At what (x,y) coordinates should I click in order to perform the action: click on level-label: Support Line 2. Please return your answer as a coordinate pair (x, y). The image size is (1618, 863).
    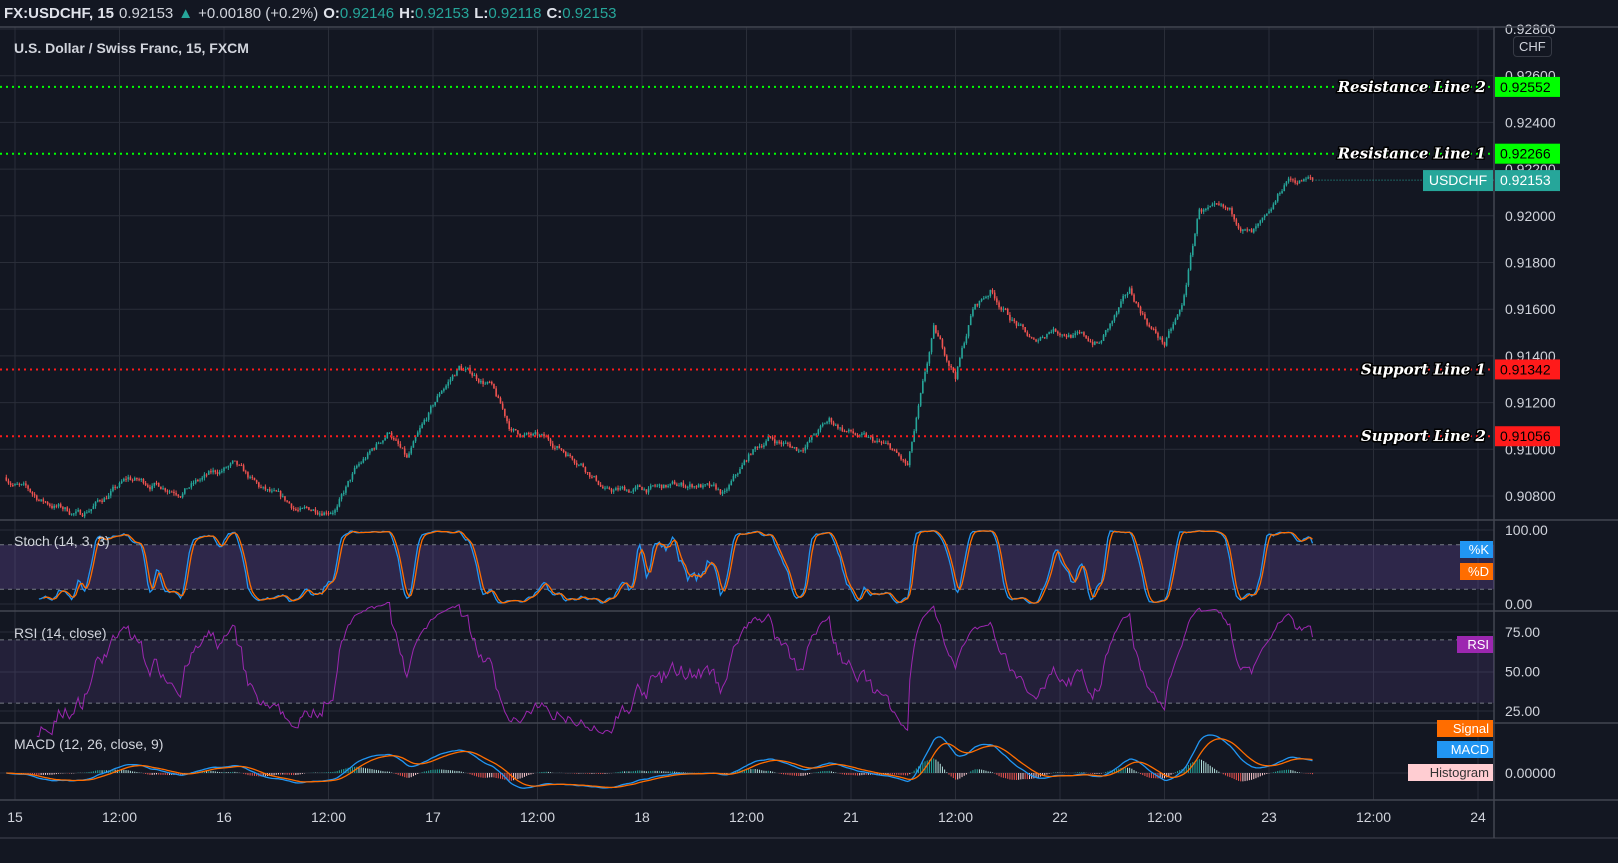
    Looking at the image, I should click on (1423, 436).